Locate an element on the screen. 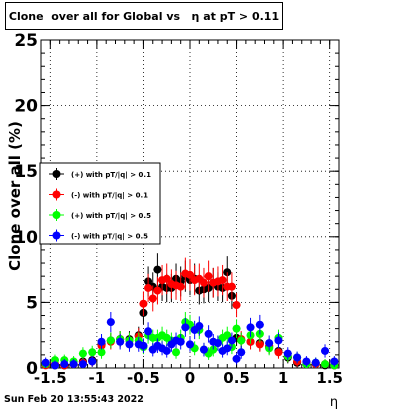 The image size is (400, 413). legend-item: (-) with pT/|q| > 0.1 is located at coordinates (98, 194).